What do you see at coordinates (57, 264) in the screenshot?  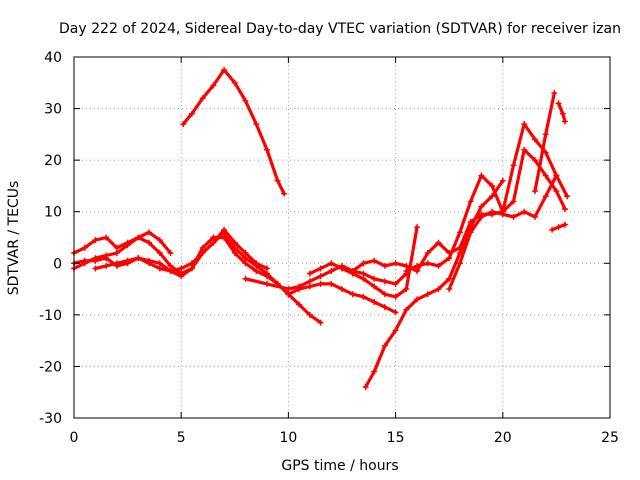 I see `y-tick-label: 0` at bounding box center [57, 264].